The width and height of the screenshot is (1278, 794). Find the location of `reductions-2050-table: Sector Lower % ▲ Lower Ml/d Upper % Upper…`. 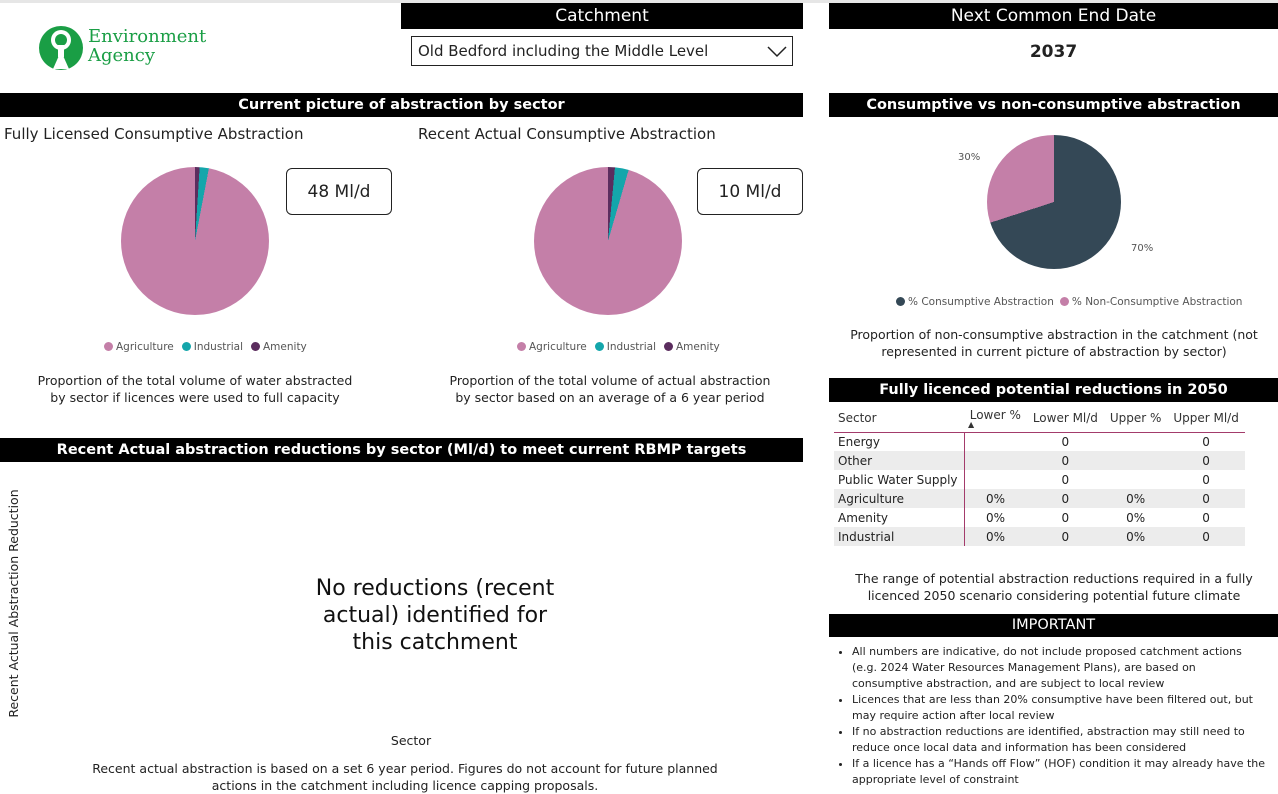

reductions-2050-table: Sector Lower % ▲ Lower Ml/d Upper % Upper… is located at coordinates (1039, 475).